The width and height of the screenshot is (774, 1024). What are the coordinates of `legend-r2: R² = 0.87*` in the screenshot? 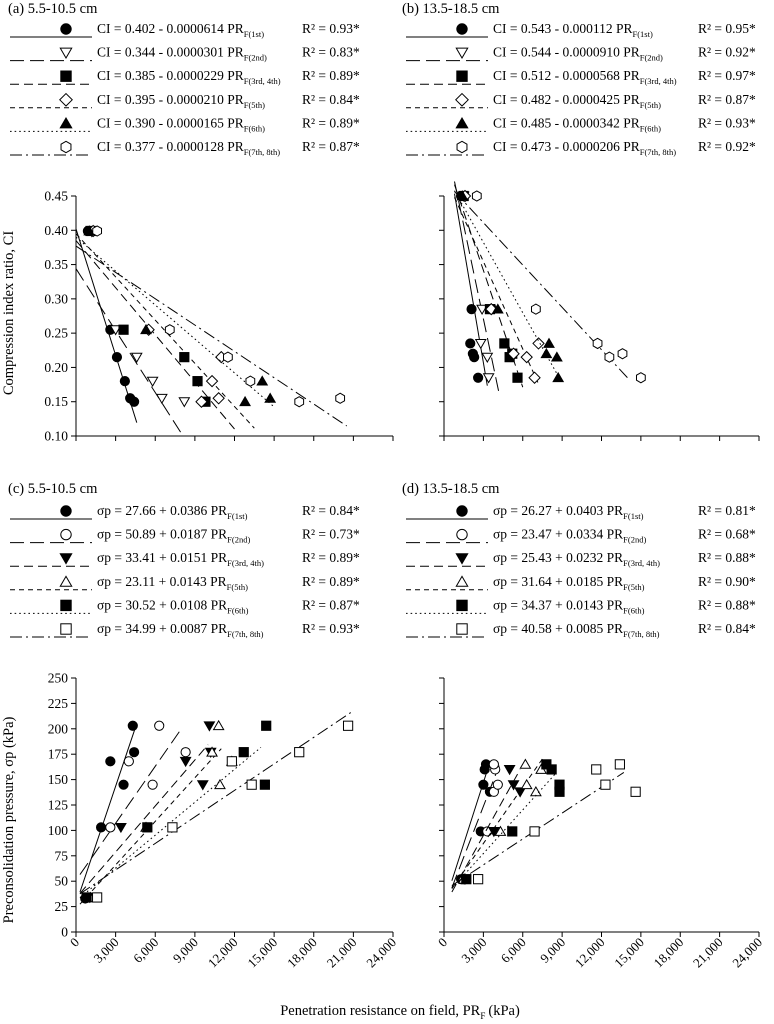 It's located at (331, 604).